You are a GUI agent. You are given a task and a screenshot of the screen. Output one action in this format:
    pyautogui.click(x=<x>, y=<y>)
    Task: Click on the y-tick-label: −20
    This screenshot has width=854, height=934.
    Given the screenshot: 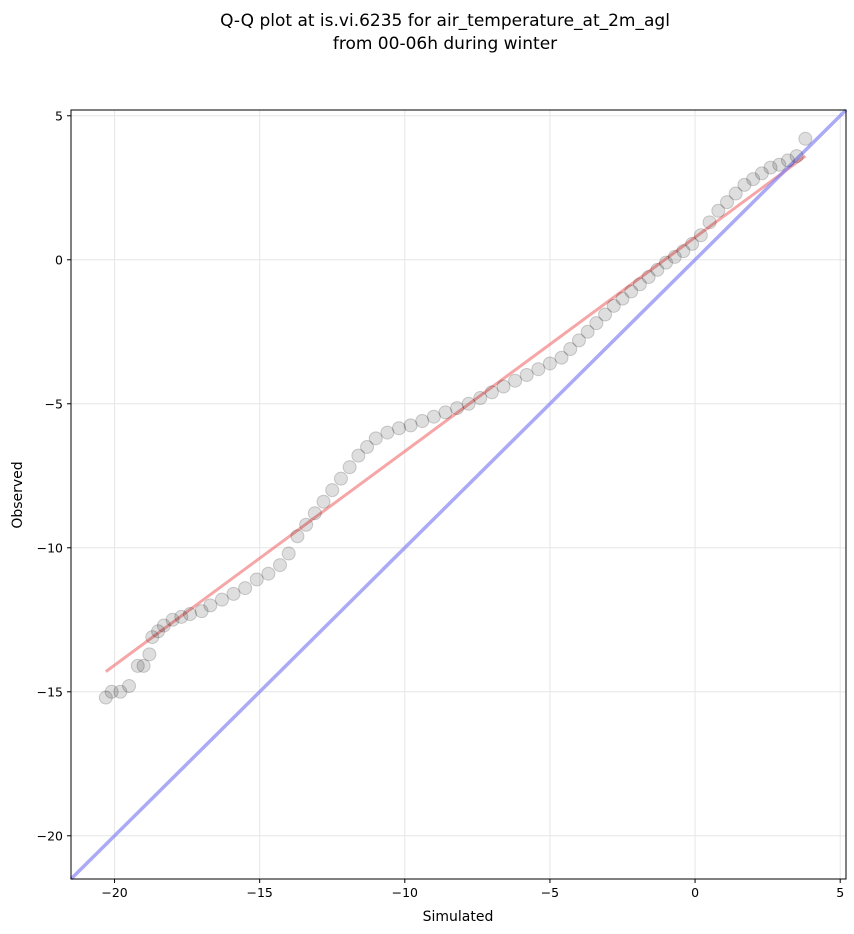 What is the action you would take?
    pyautogui.click(x=50, y=835)
    